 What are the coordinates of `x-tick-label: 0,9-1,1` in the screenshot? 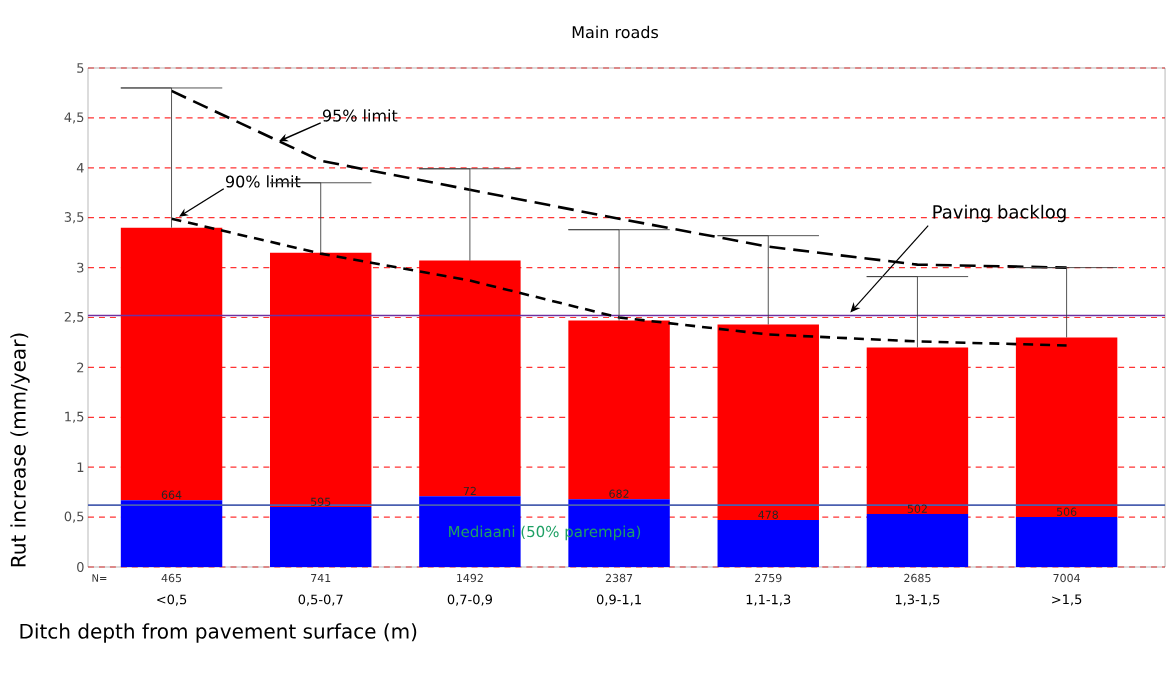 It's located at (618, 600).